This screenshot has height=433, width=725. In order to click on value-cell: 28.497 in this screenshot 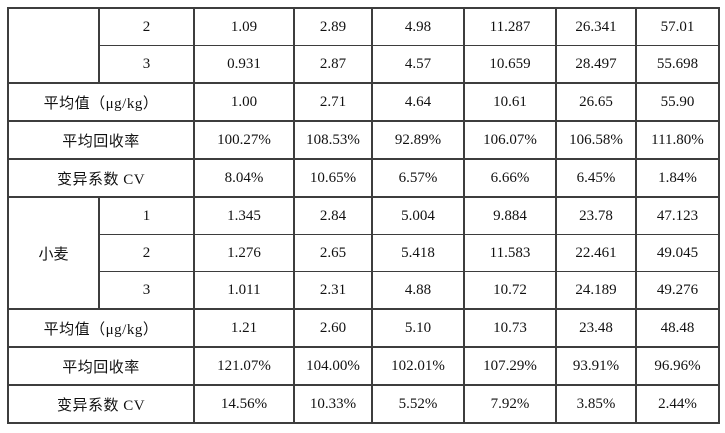, I will do `click(596, 64)`.